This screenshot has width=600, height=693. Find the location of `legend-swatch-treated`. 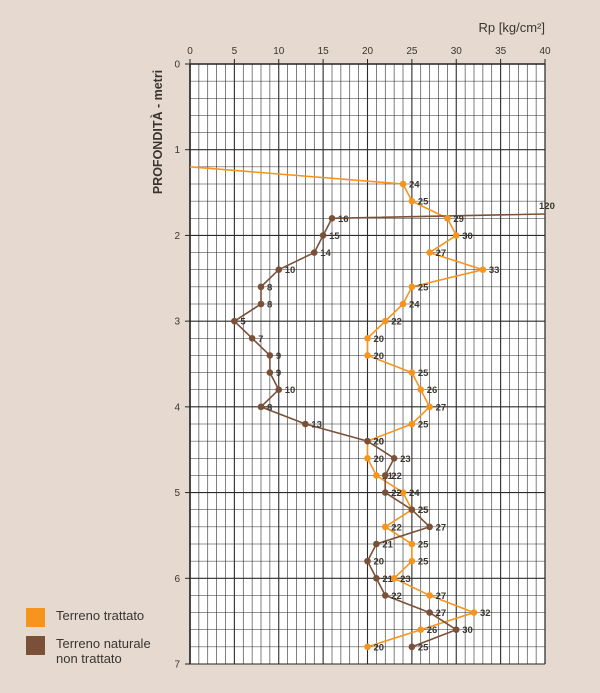

legend-swatch-treated is located at coordinates (35, 617).